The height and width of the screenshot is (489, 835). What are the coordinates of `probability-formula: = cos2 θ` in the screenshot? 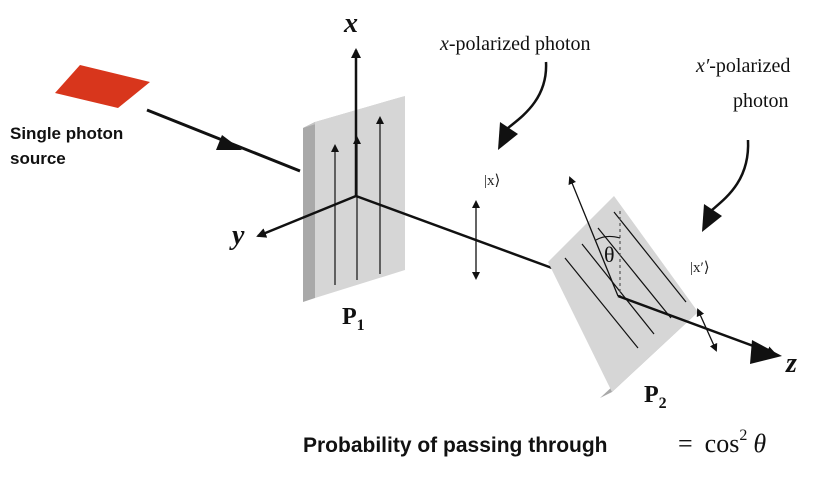 It's located at (722, 442).